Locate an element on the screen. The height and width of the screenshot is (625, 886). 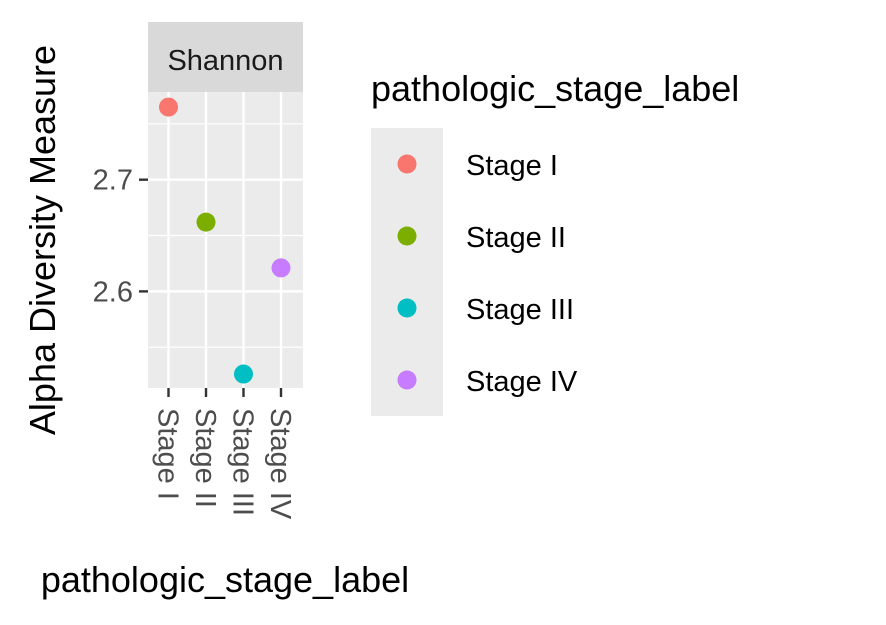
plot-panel is located at coordinates (225, 240).